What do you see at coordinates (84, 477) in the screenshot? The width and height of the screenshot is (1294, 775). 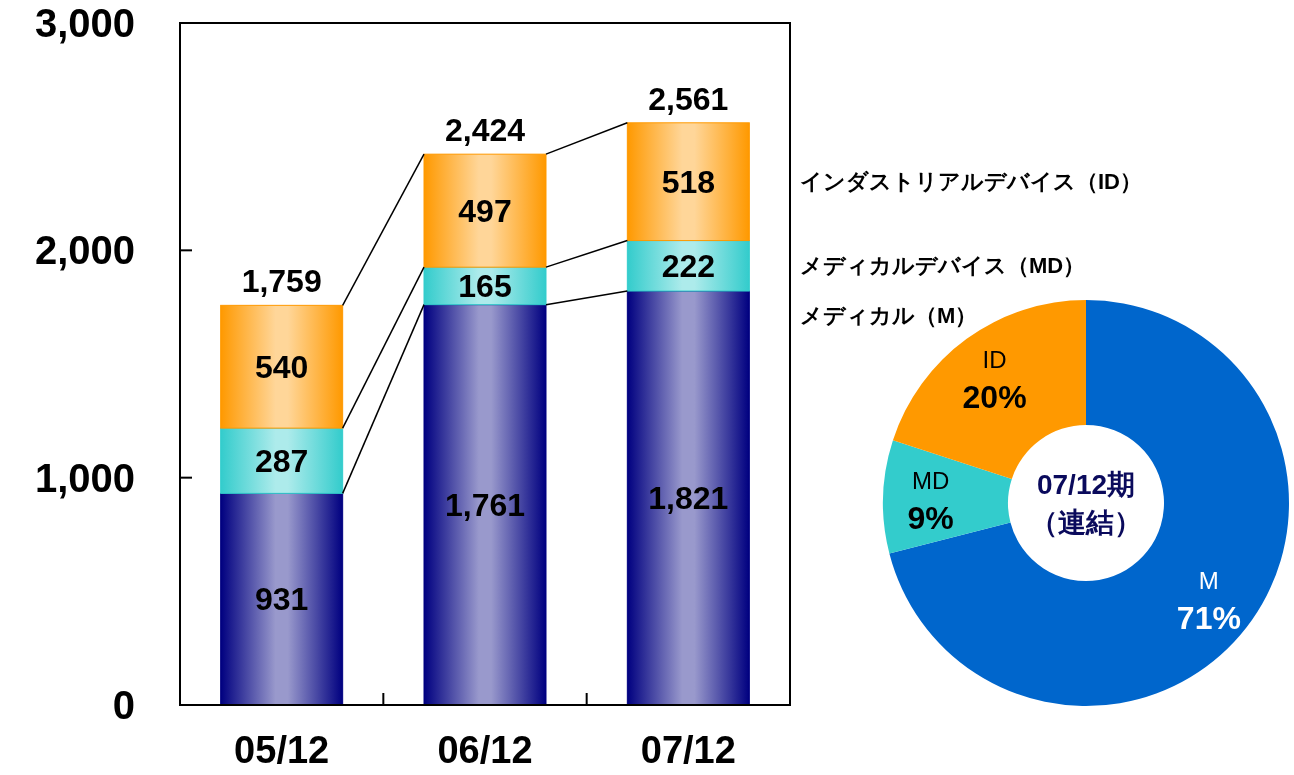 I see `y-tick-label: 1,000` at bounding box center [84, 477].